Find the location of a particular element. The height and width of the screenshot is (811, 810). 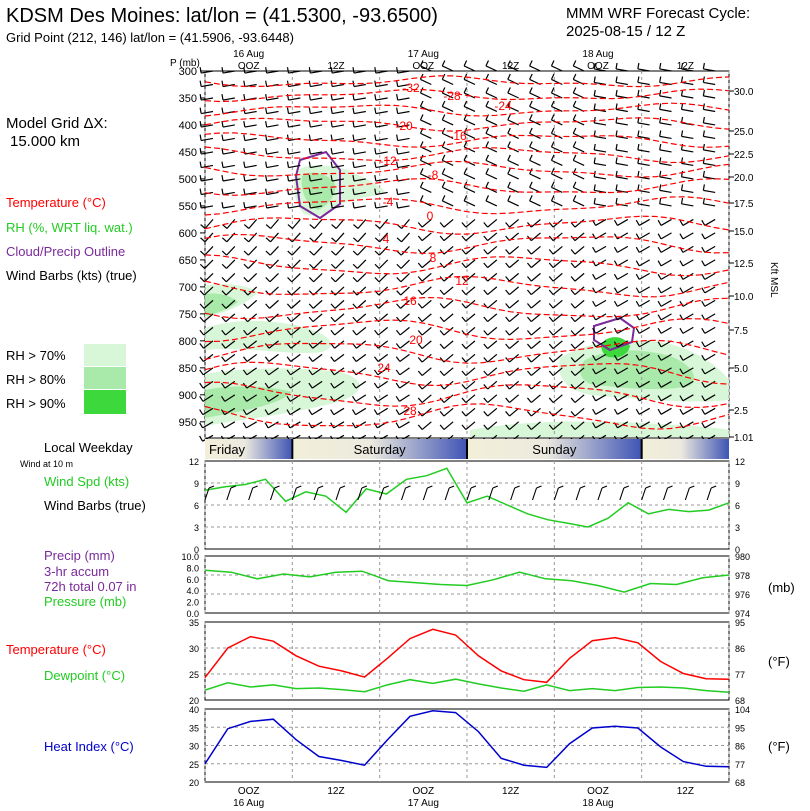

left-tick-label: 4.0 is located at coordinates (192, 591).